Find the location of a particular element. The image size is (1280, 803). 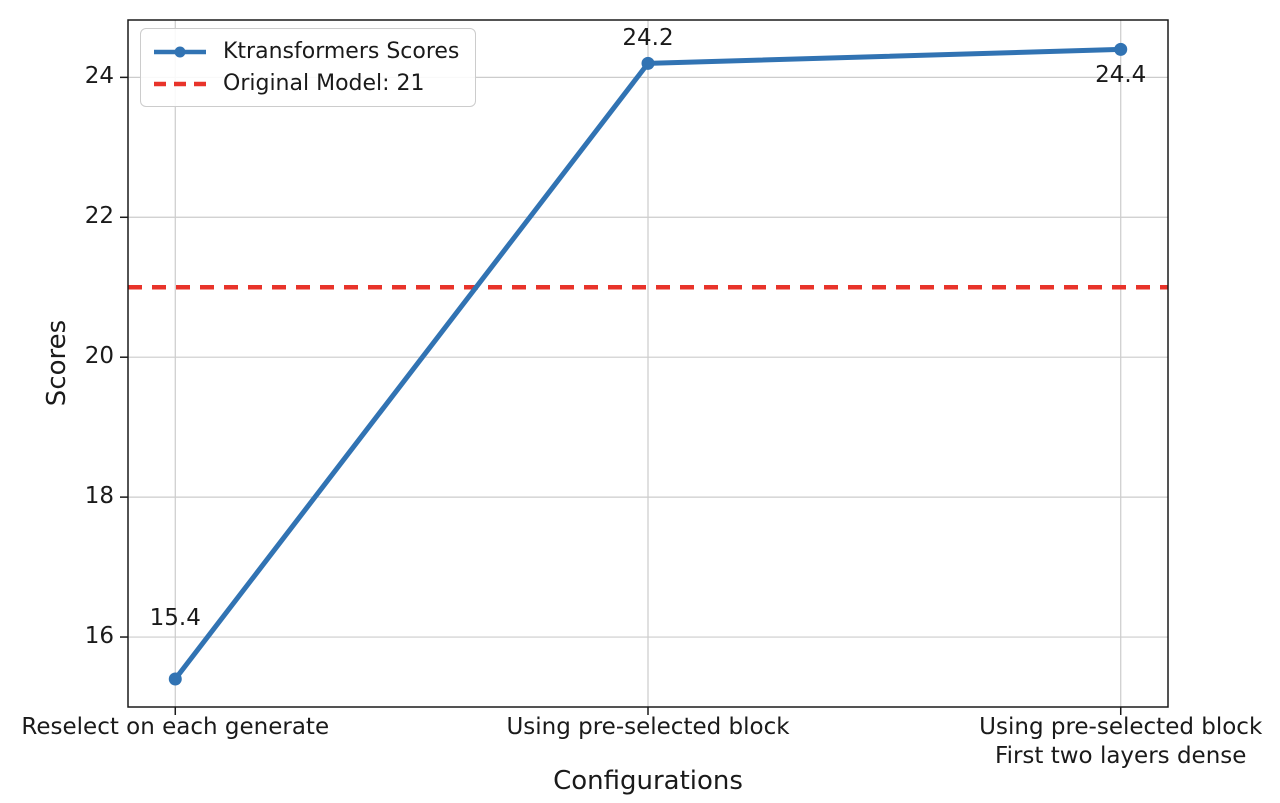

legend-series-line-icon is located at coordinates (180, 51).